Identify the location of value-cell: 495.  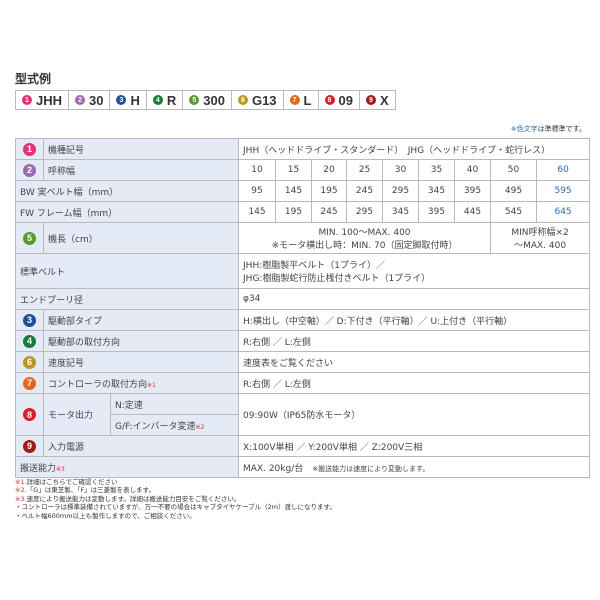
(514, 191).